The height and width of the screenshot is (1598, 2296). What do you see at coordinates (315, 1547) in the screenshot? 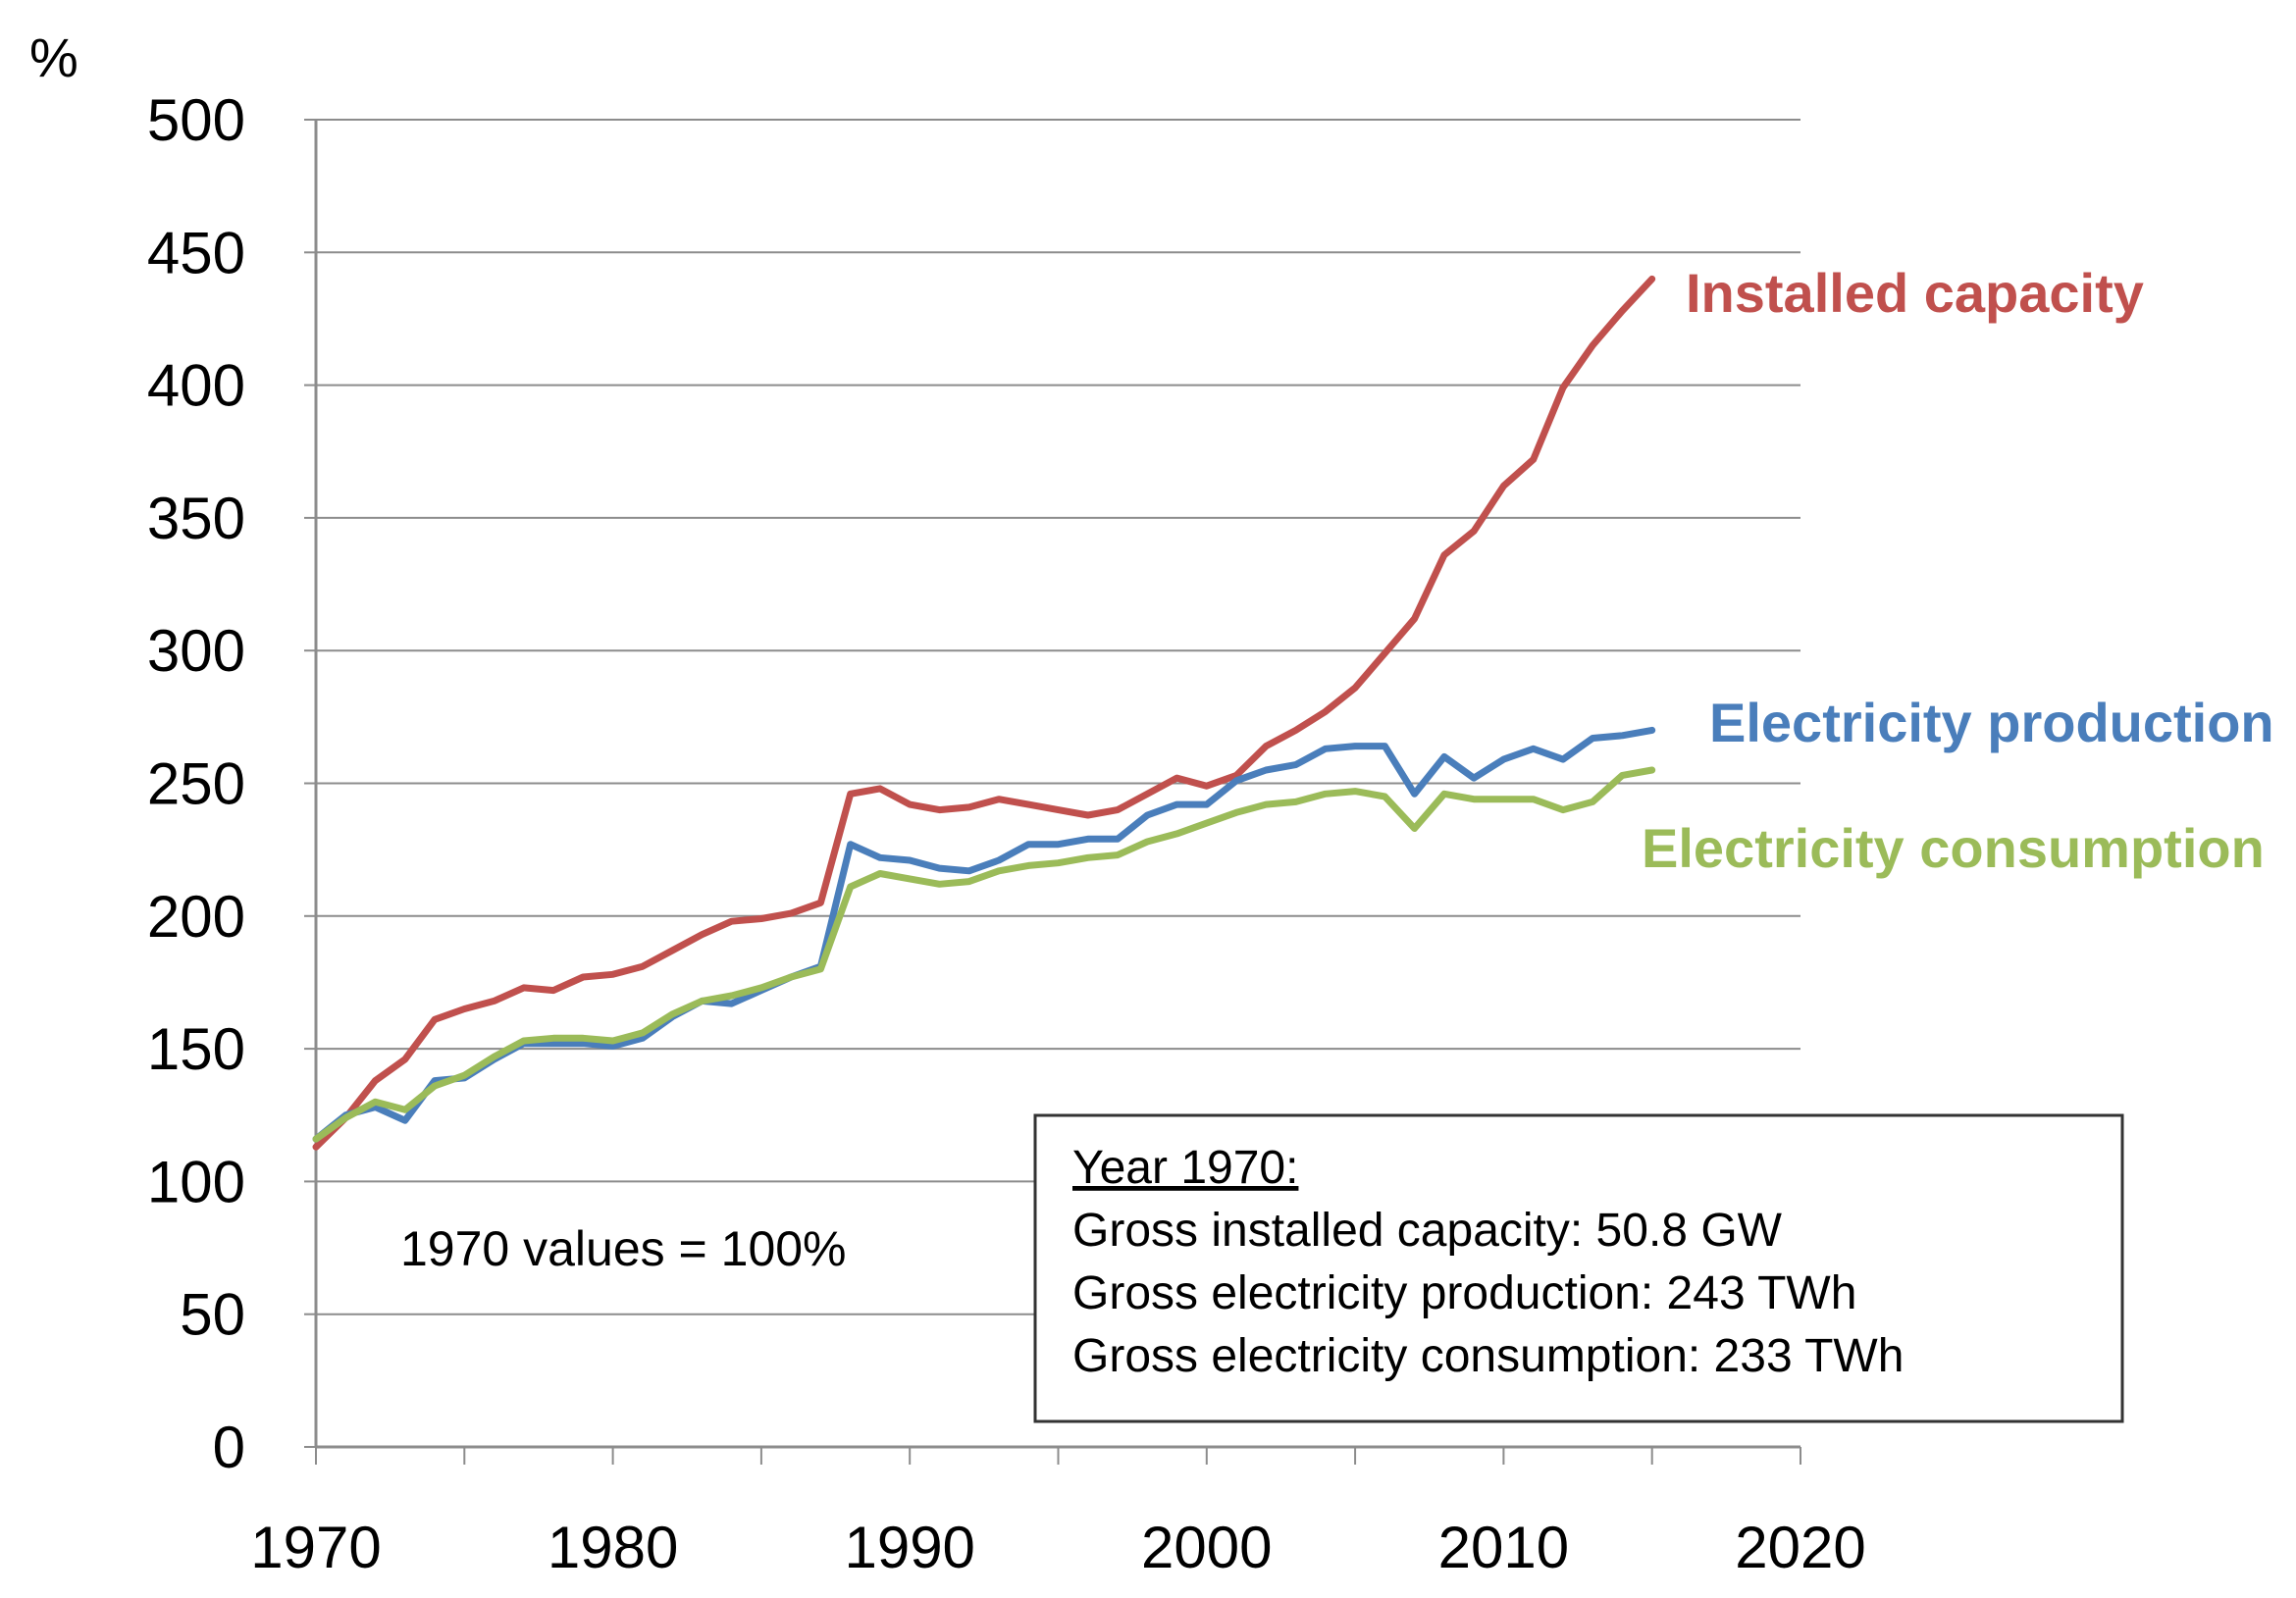
I see `x-tick-label: 1970` at bounding box center [315, 1547].